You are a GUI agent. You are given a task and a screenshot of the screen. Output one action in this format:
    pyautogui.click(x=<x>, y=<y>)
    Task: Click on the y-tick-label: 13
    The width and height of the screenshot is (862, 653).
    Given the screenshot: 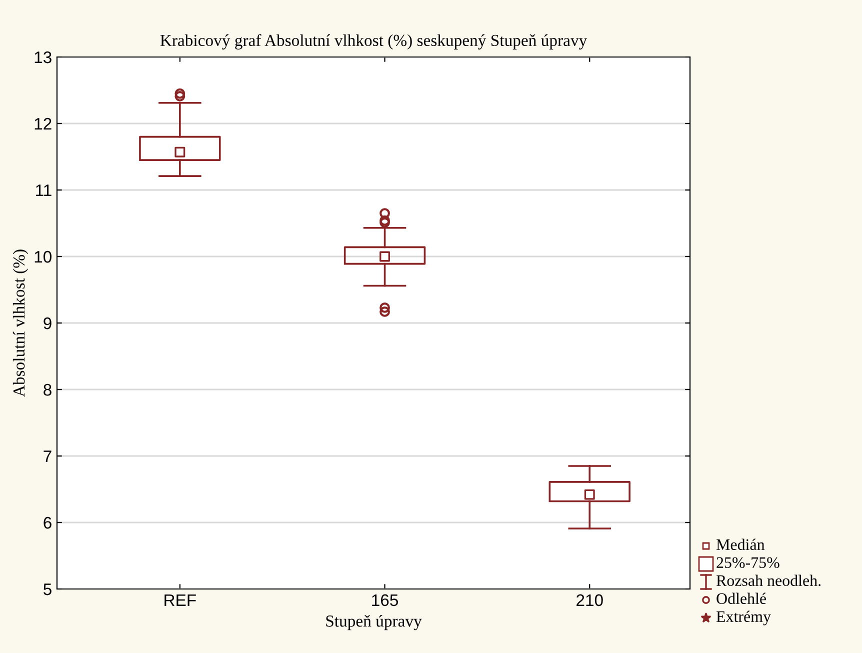 What is the action you would take?
    pyautogui.click(x=43, y=57)
    